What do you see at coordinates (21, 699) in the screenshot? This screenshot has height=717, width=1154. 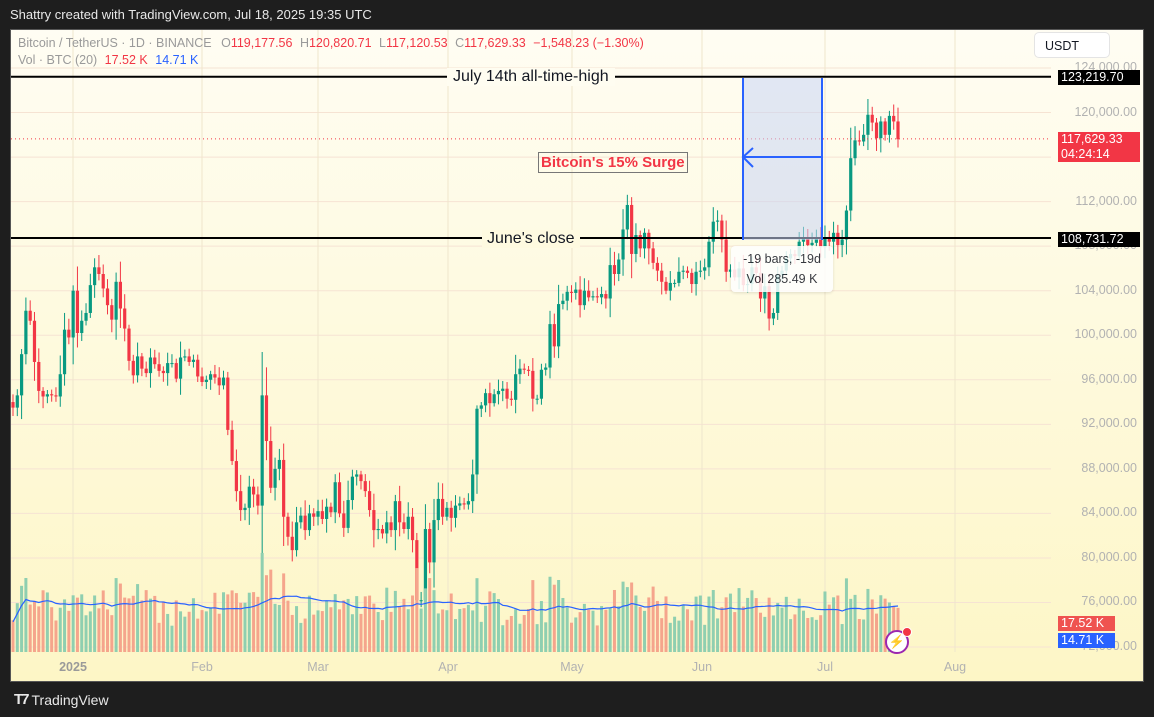 I see `tradingview-logo-icon: T7` at bounding box center [21, 699].